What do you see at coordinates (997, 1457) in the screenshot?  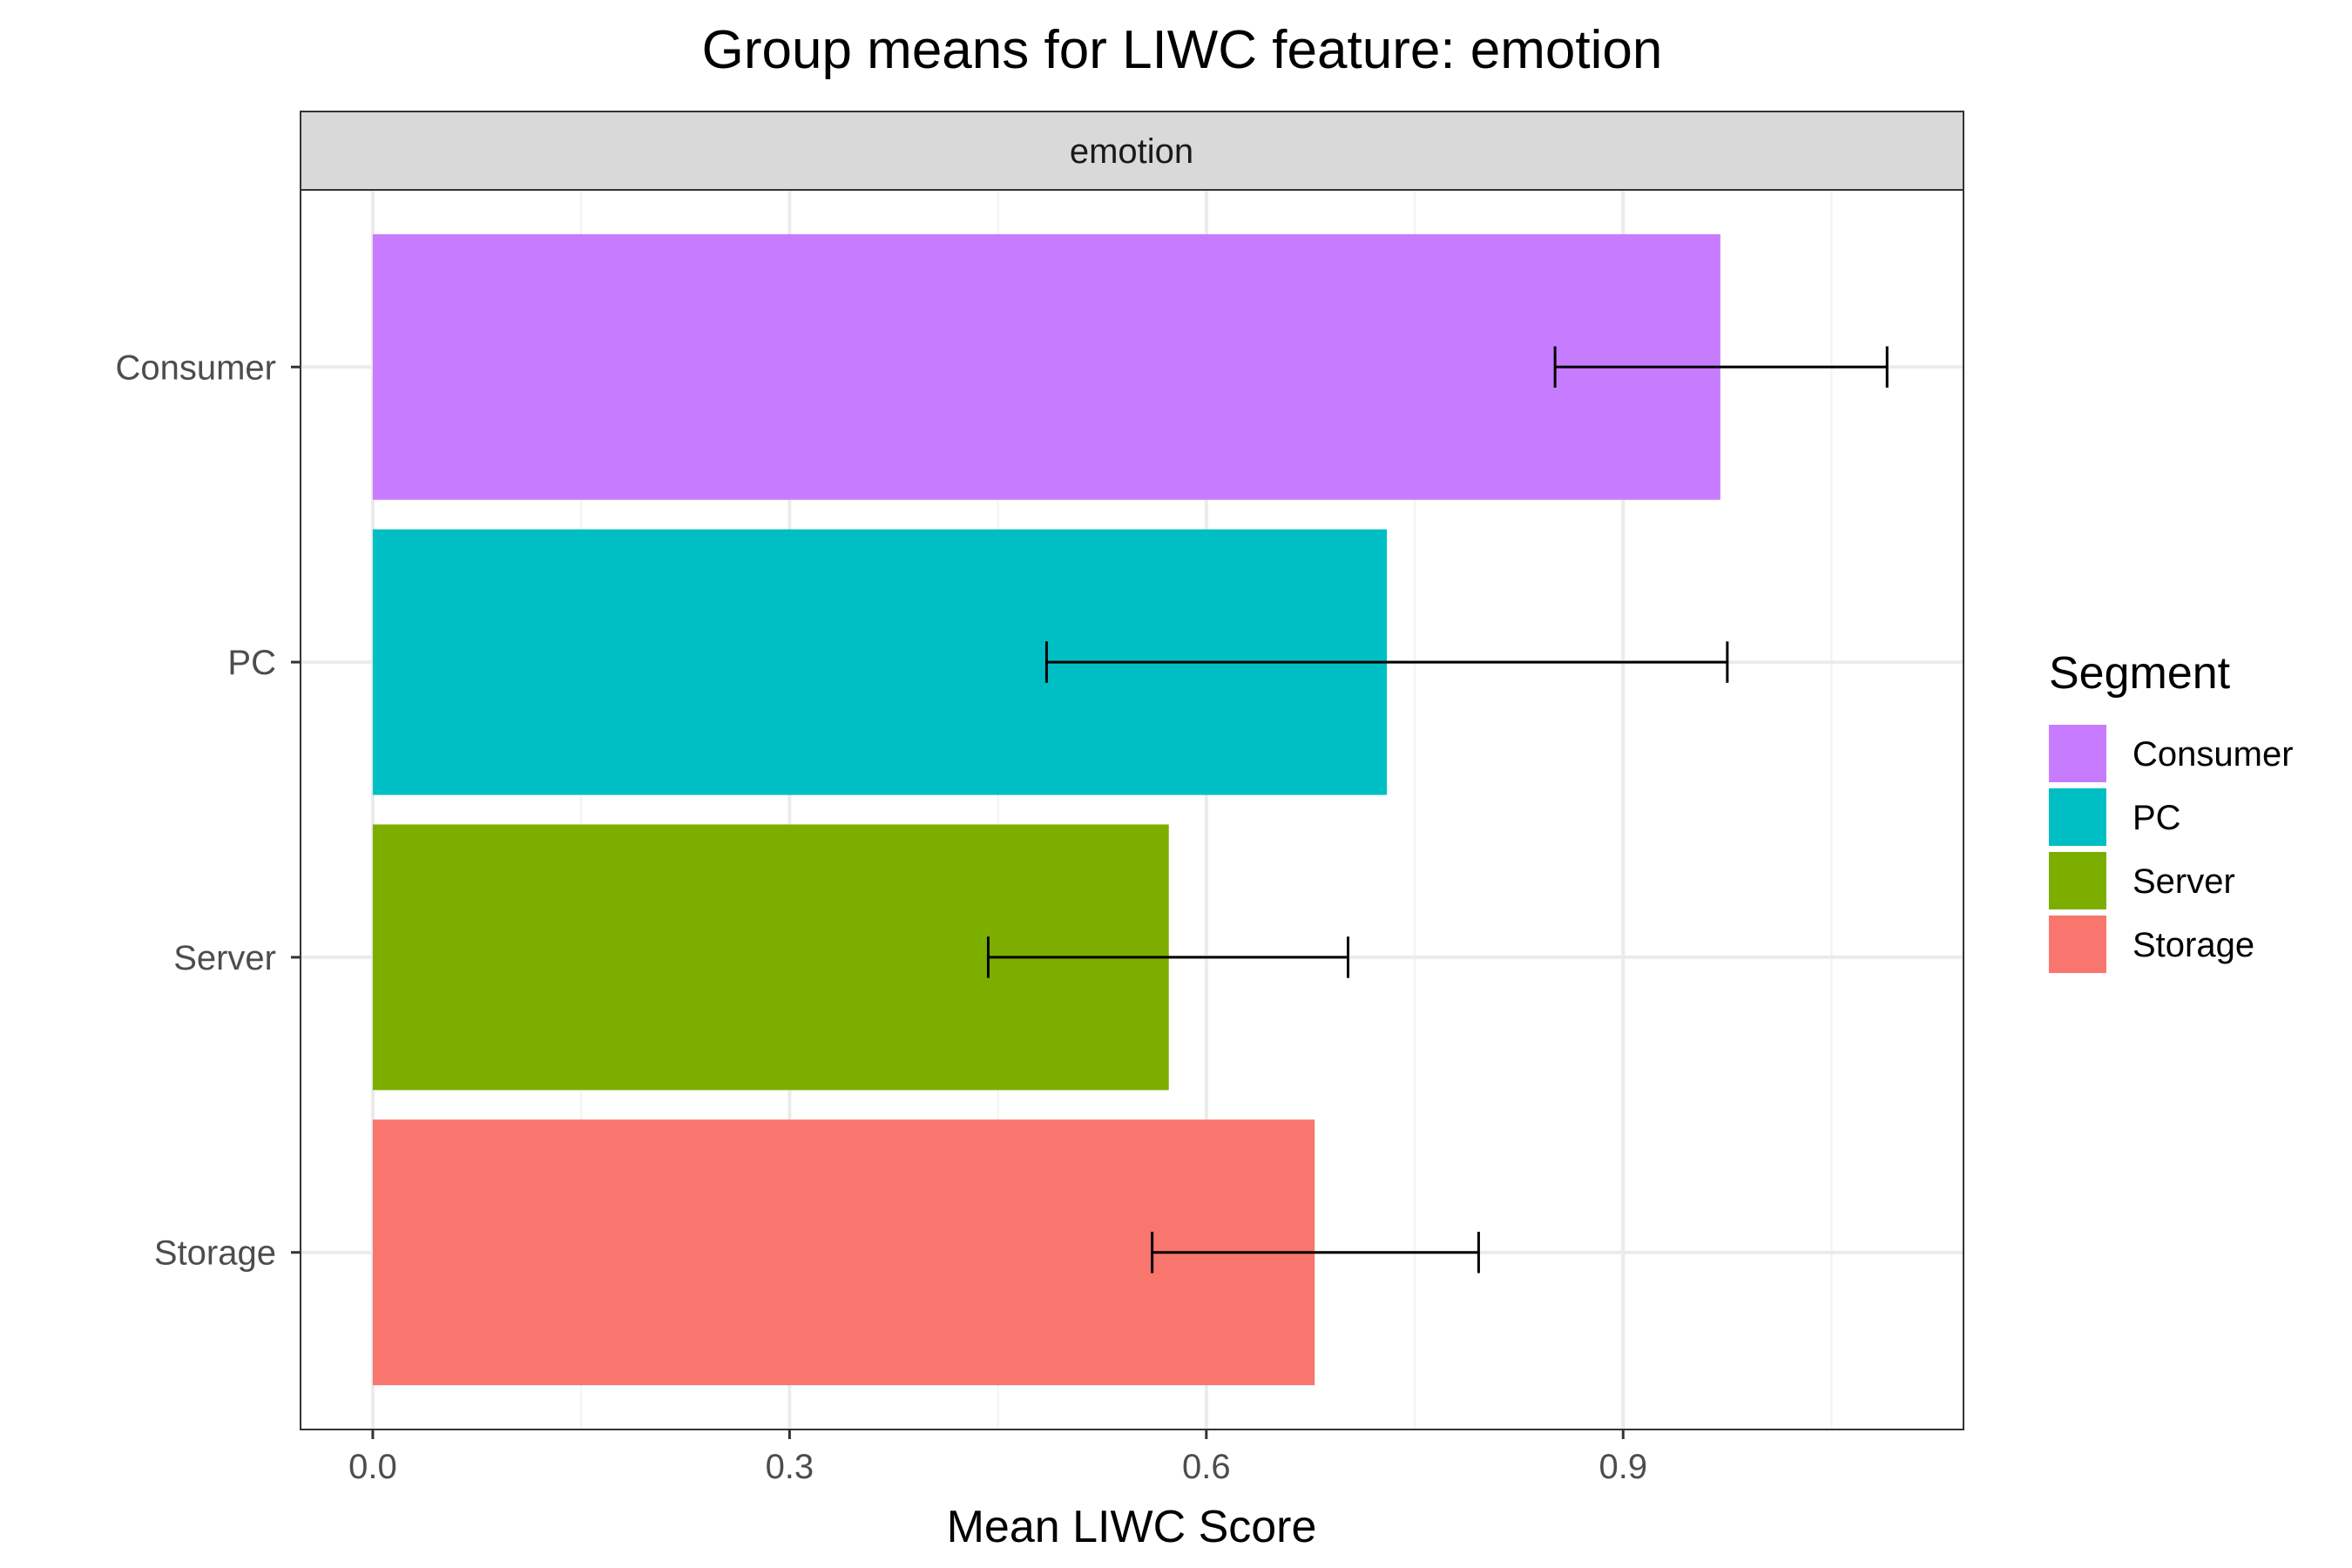 I see `x-axis: 0.0 0.3 0.6 0.9` at bounding box center [997, 1457].